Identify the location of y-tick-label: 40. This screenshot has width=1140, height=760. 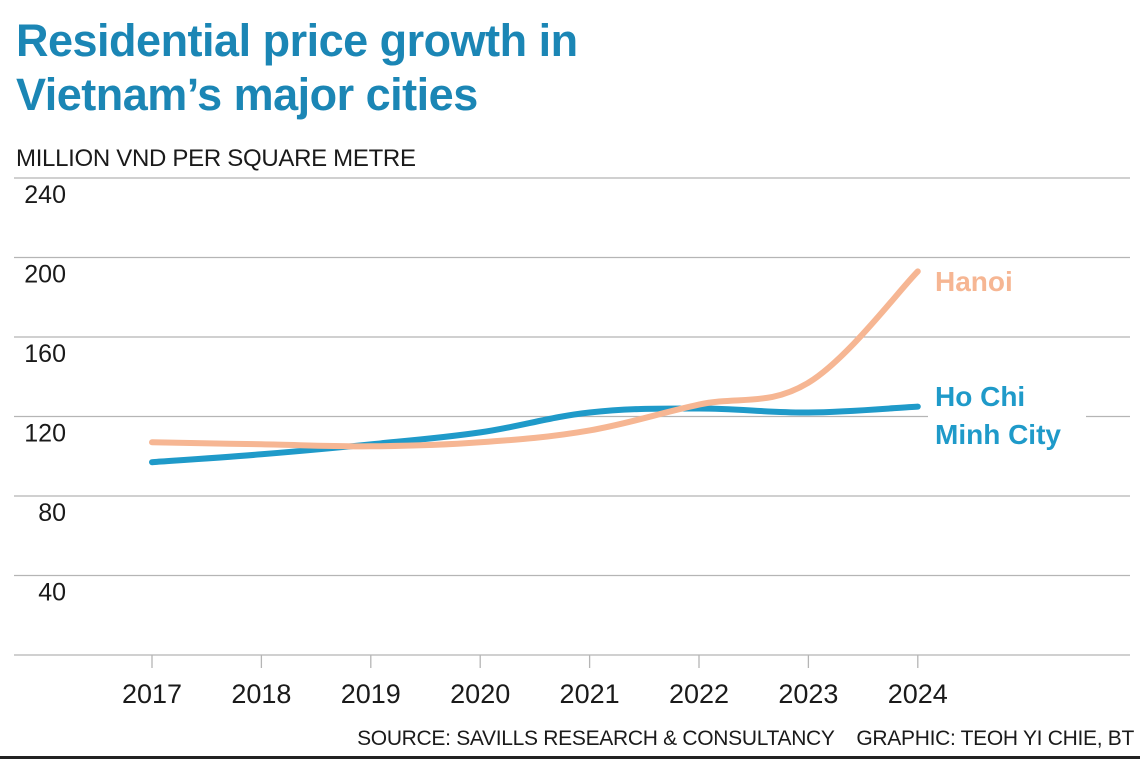
(52, 593).